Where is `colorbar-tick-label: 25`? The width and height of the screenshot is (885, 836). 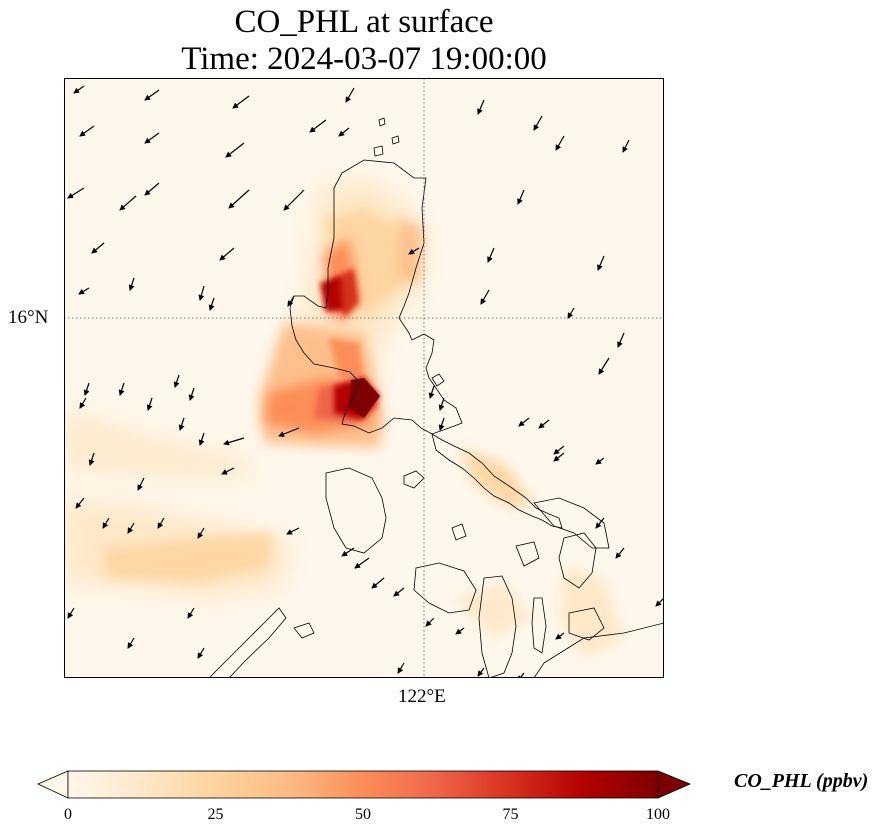 colorbar-tick-label: 25 is located at coordinates (215, 814).